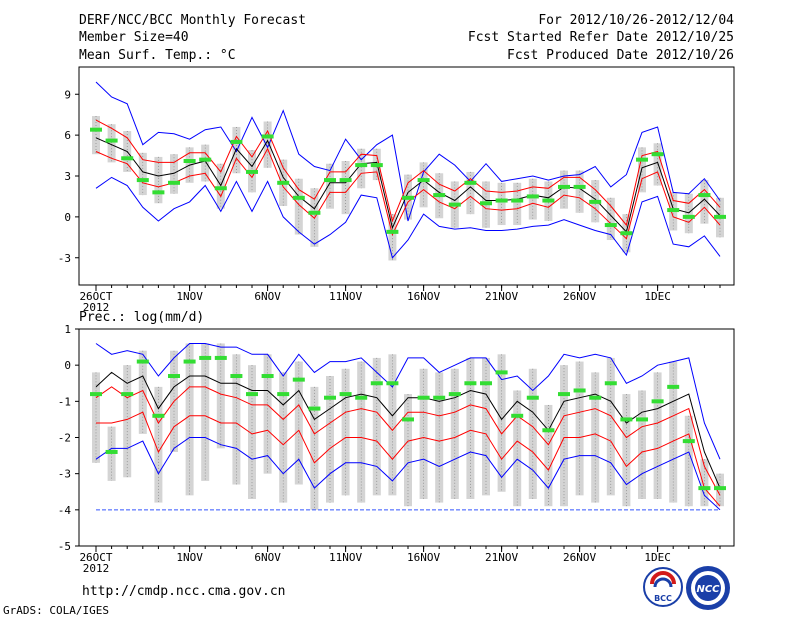 The image size is (800, 618). What do you see at coordinates (95, 296) in the screenshot?
I see `x-tick-label: 26OCT` at bounding box center [95, 296].